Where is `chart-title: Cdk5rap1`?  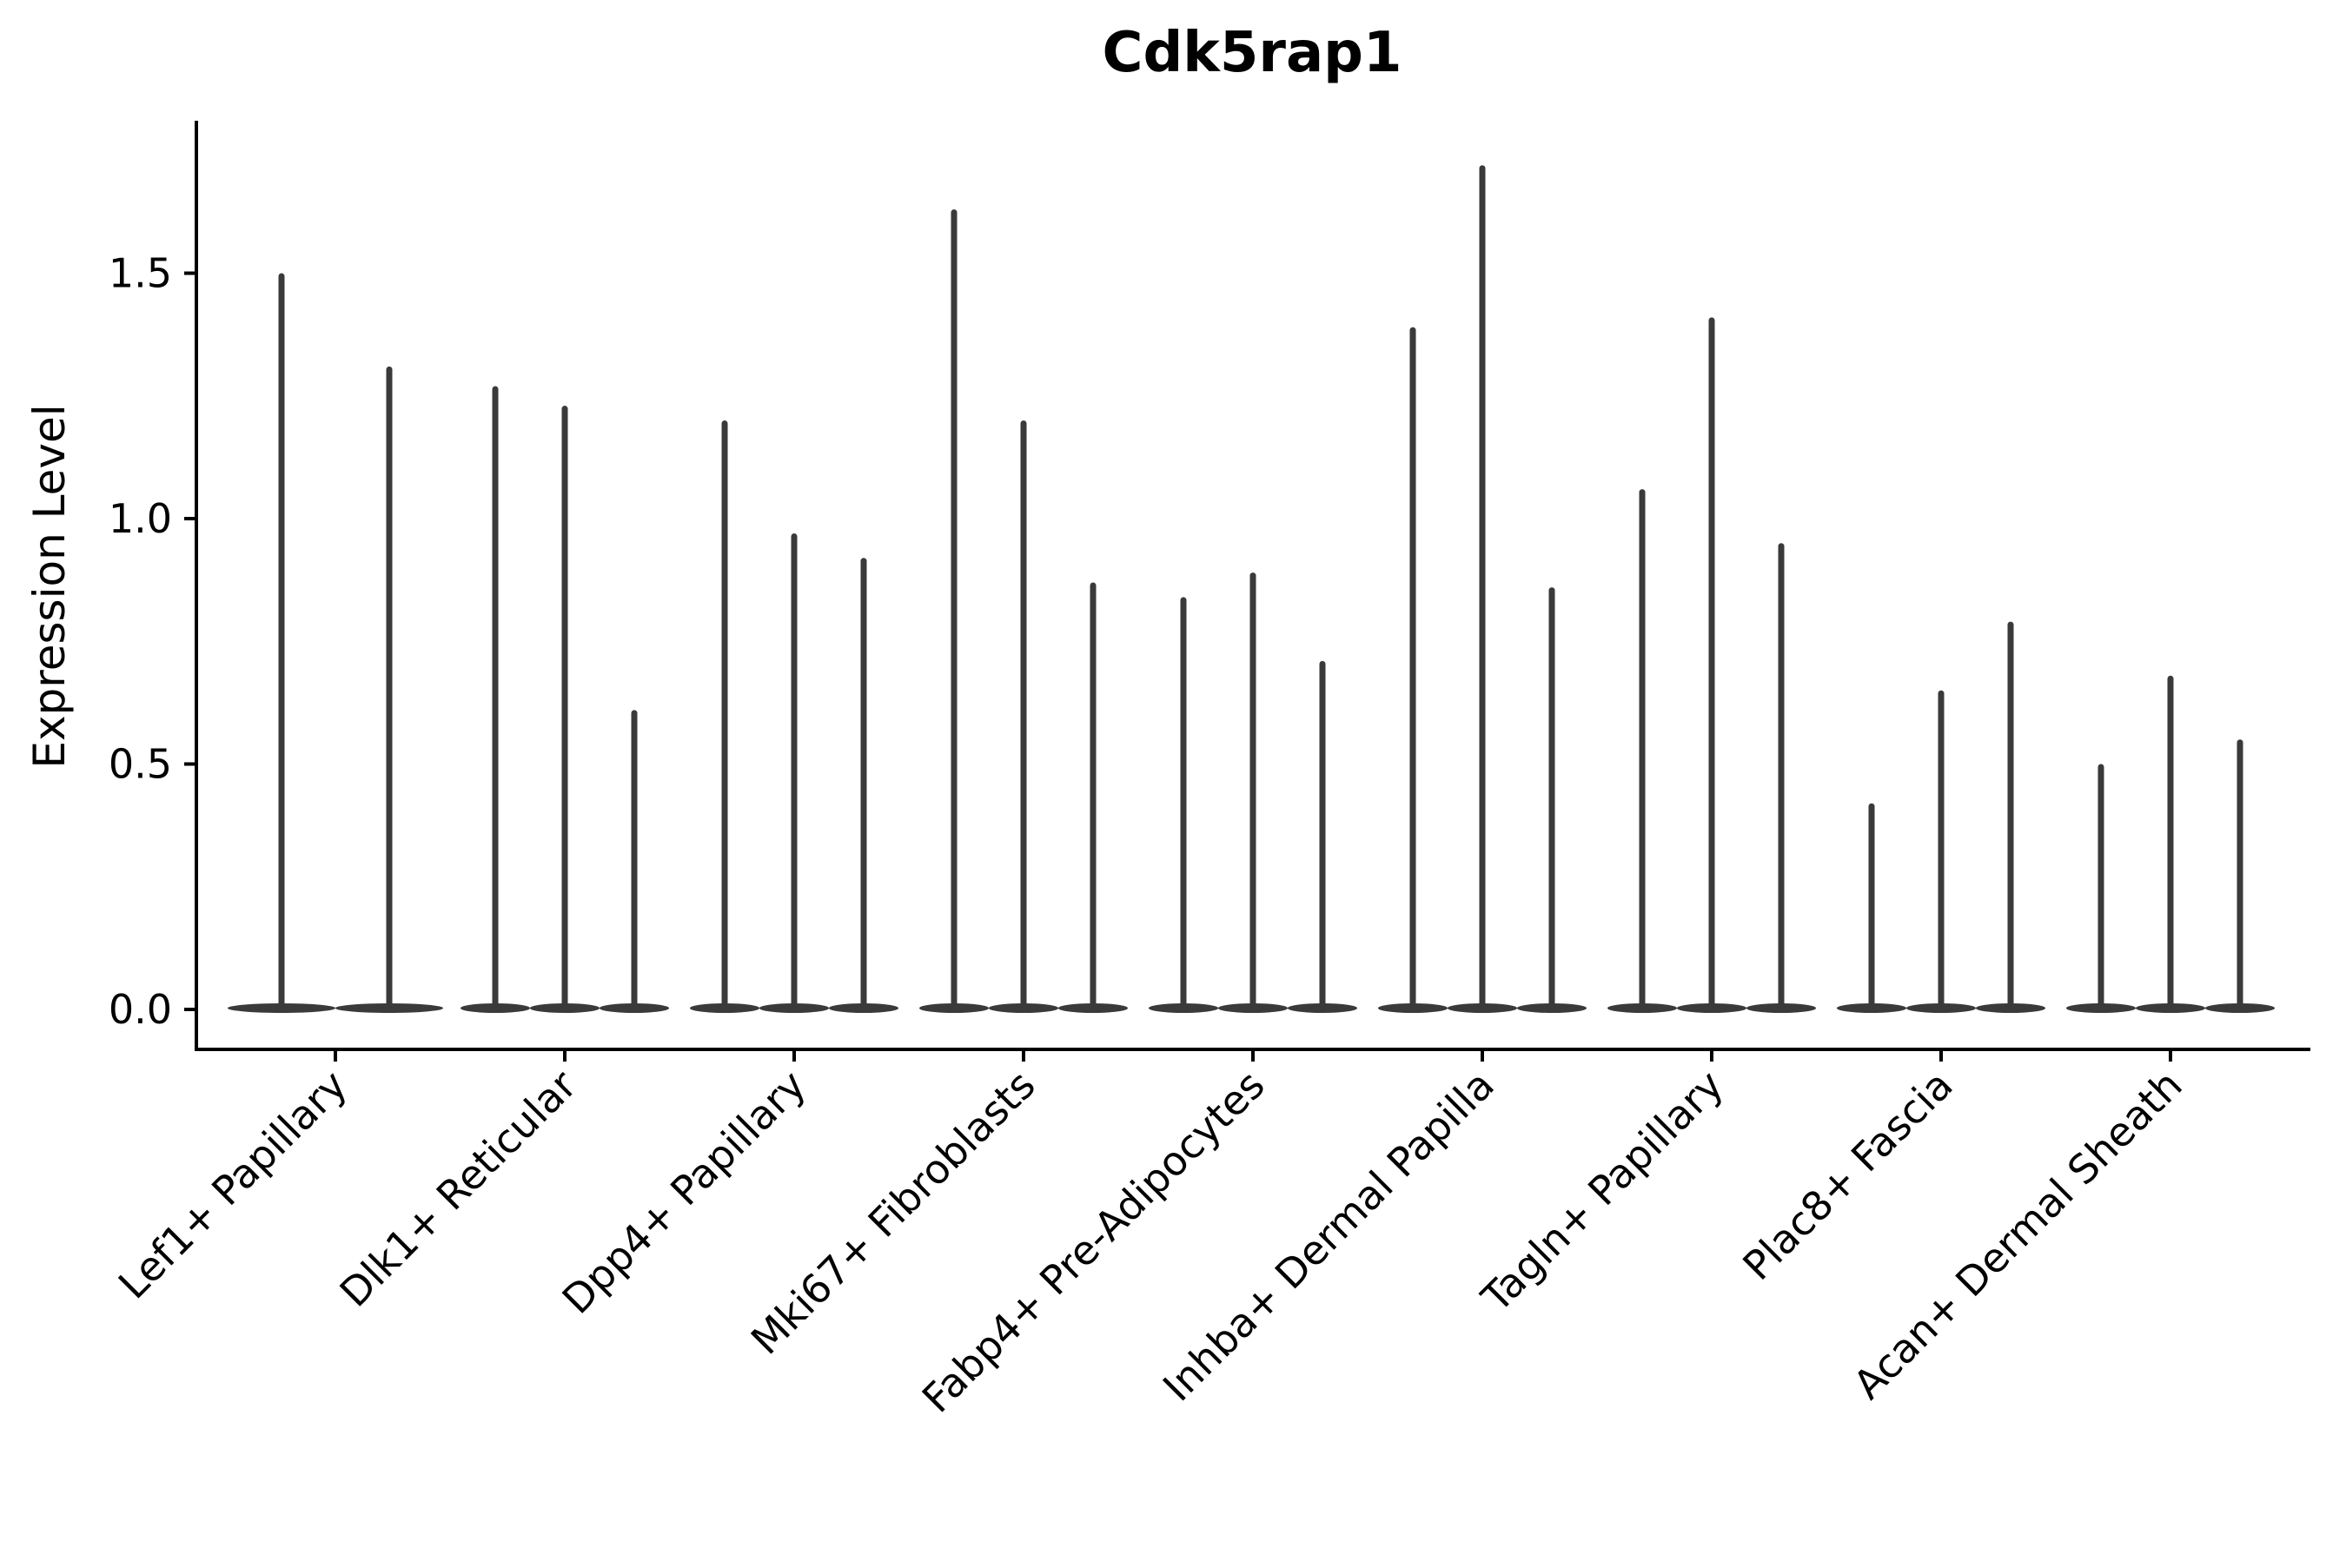
chart-title: Cdk5rap1 is located at coordinates (1253, 53).